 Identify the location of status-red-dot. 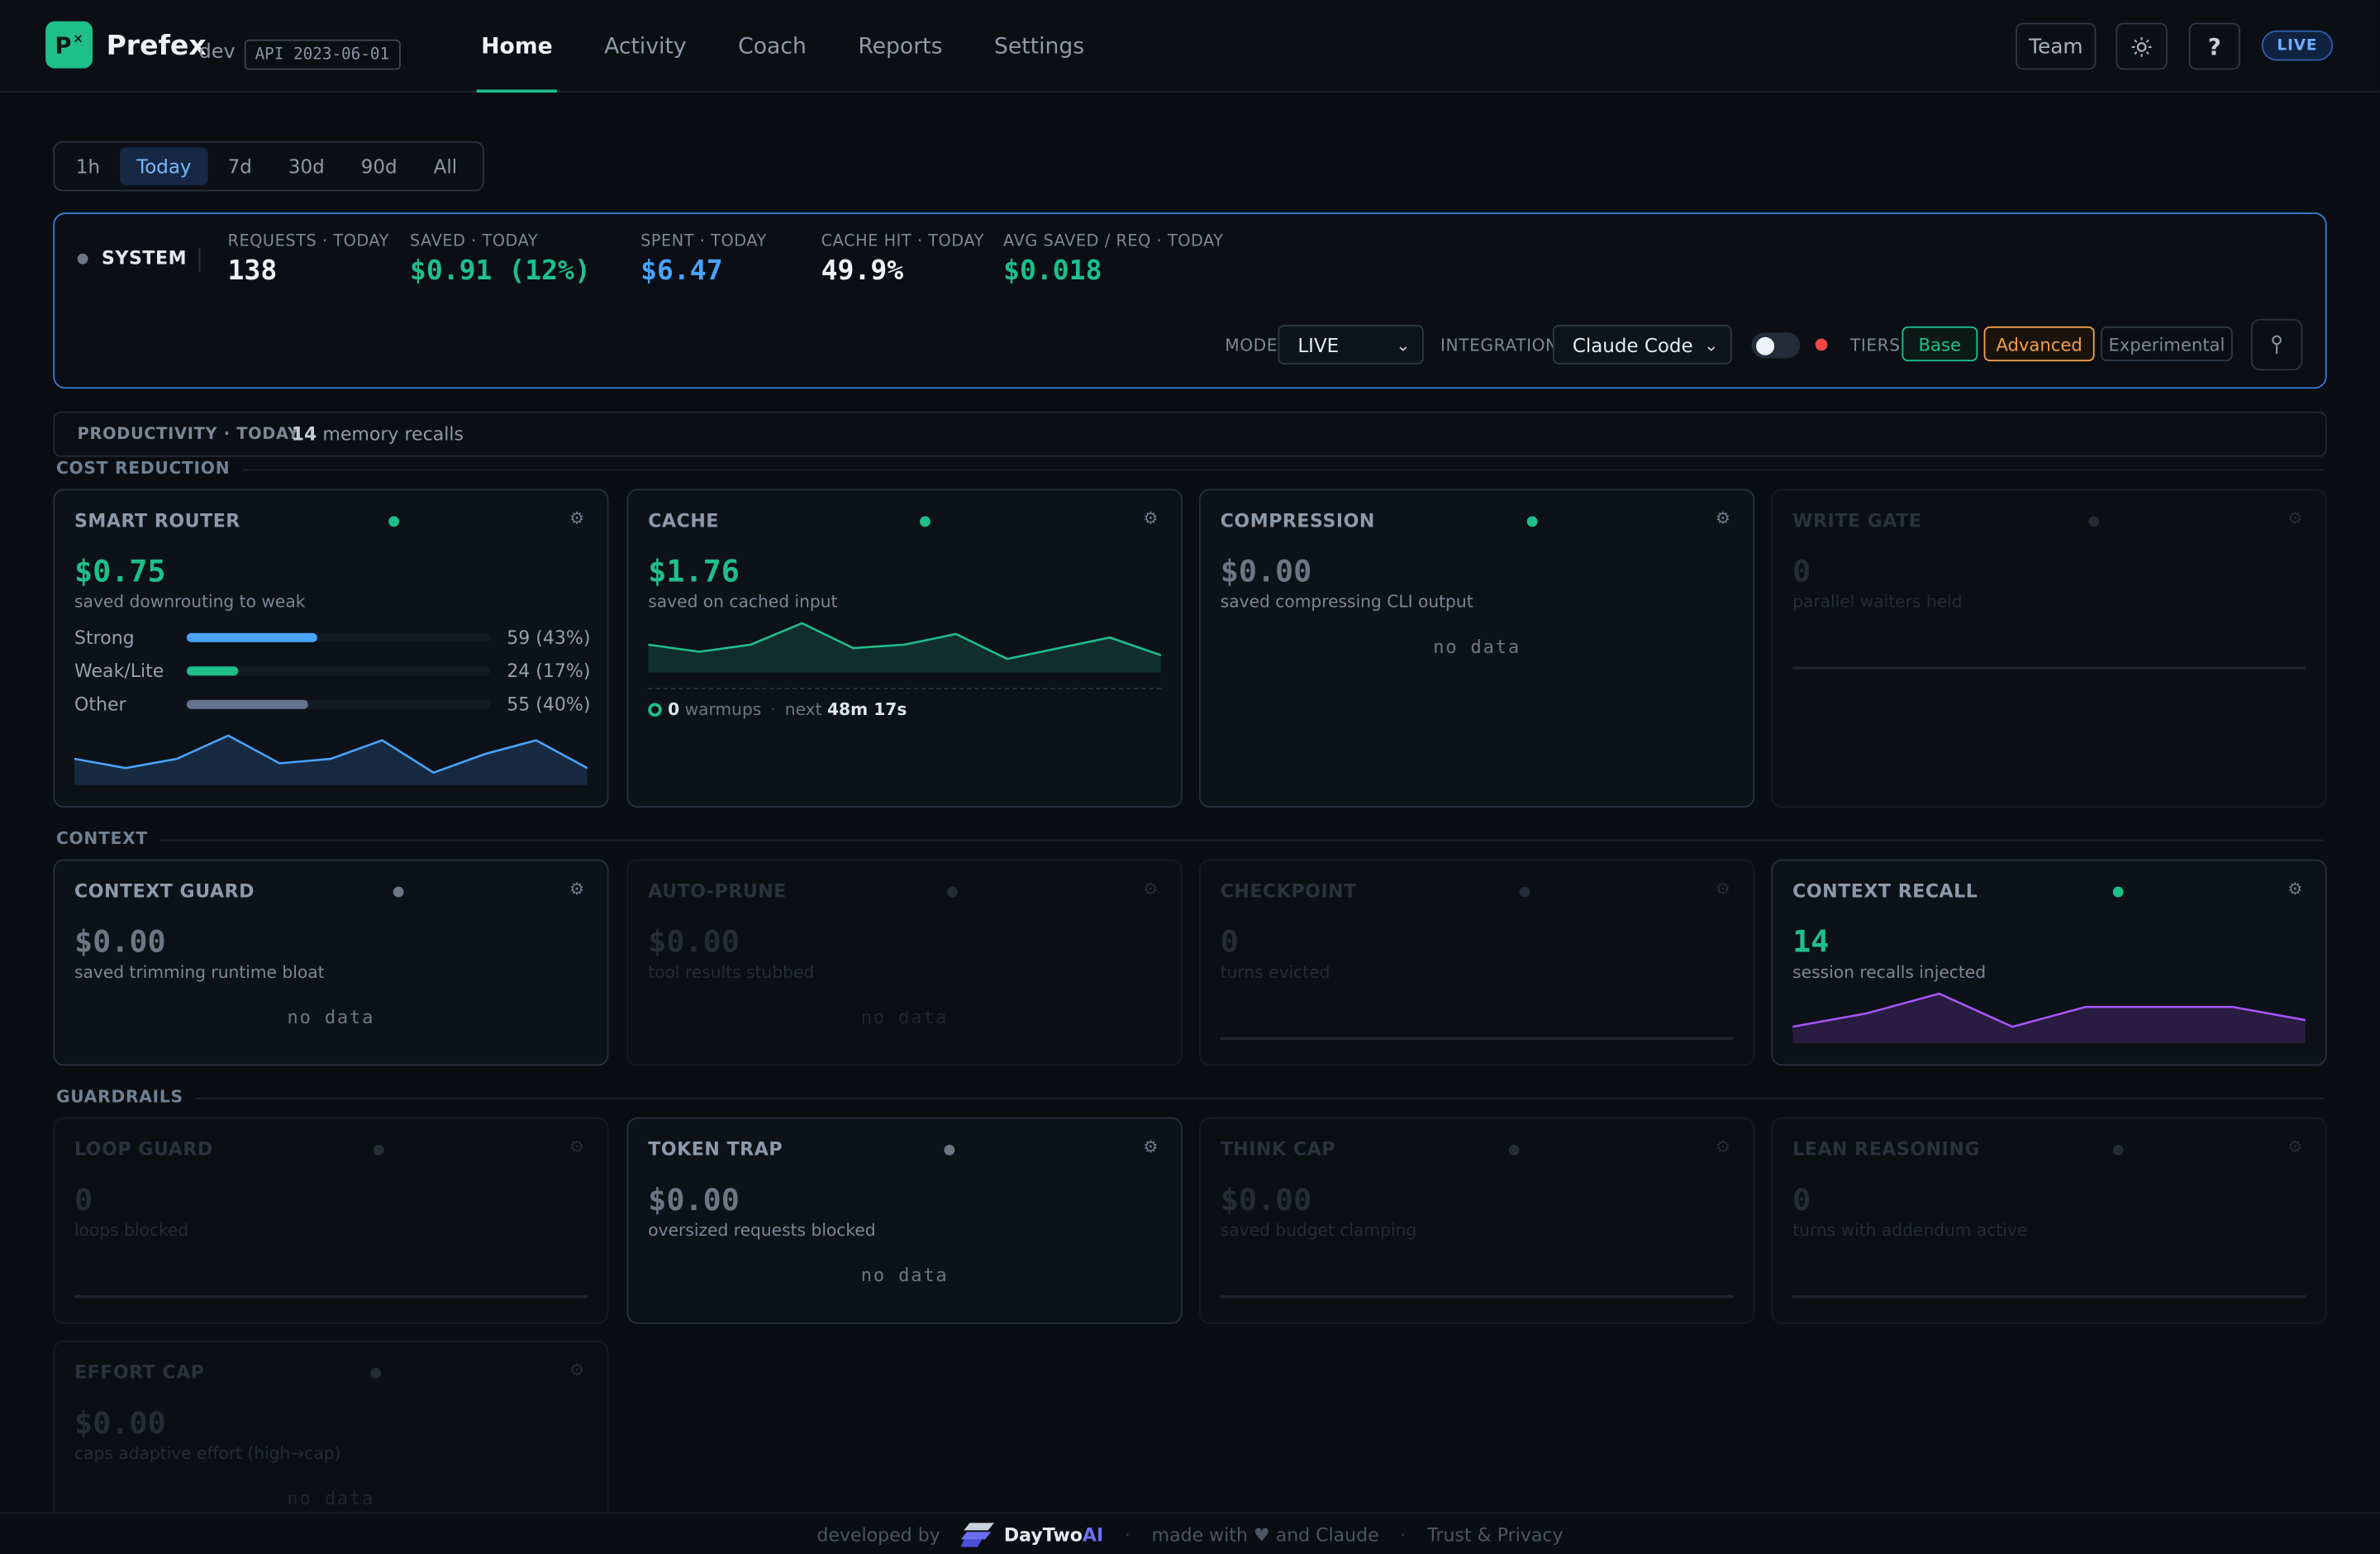
(1821, 344).